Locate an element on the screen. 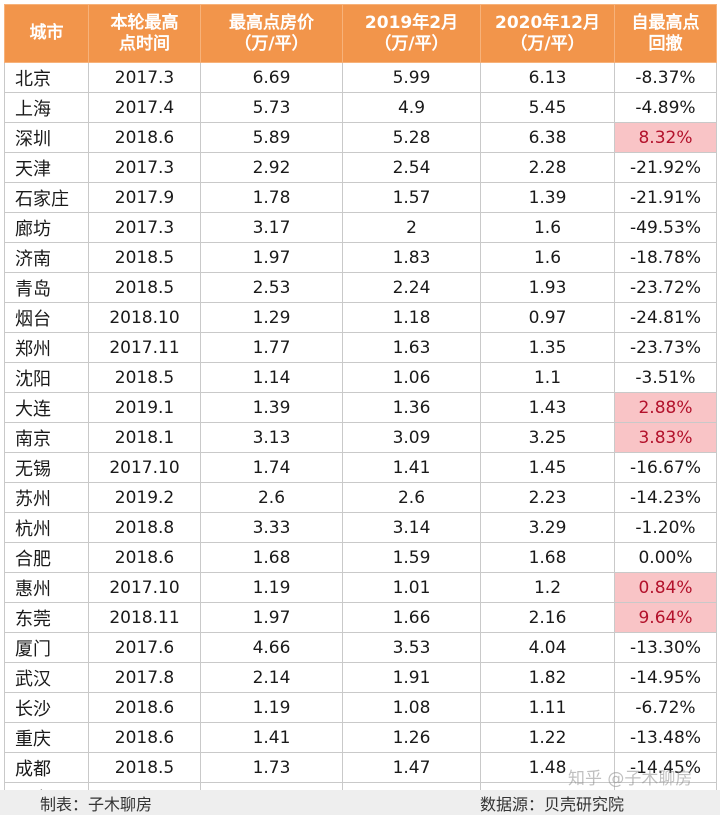 The width and height of the screenshot is (720, 815). dec-2020-price-cell: 1.45 is located at coordinates (547, 467).